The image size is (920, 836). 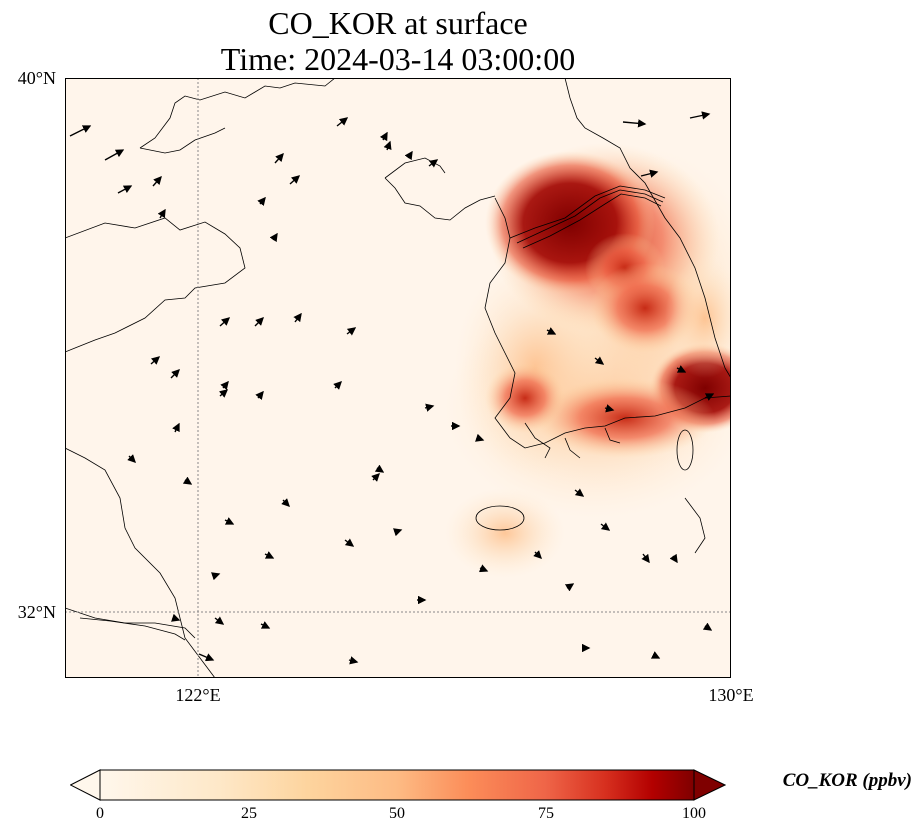 I want to click on colorbar-tick-100: 100, so click(x=694, y=813).